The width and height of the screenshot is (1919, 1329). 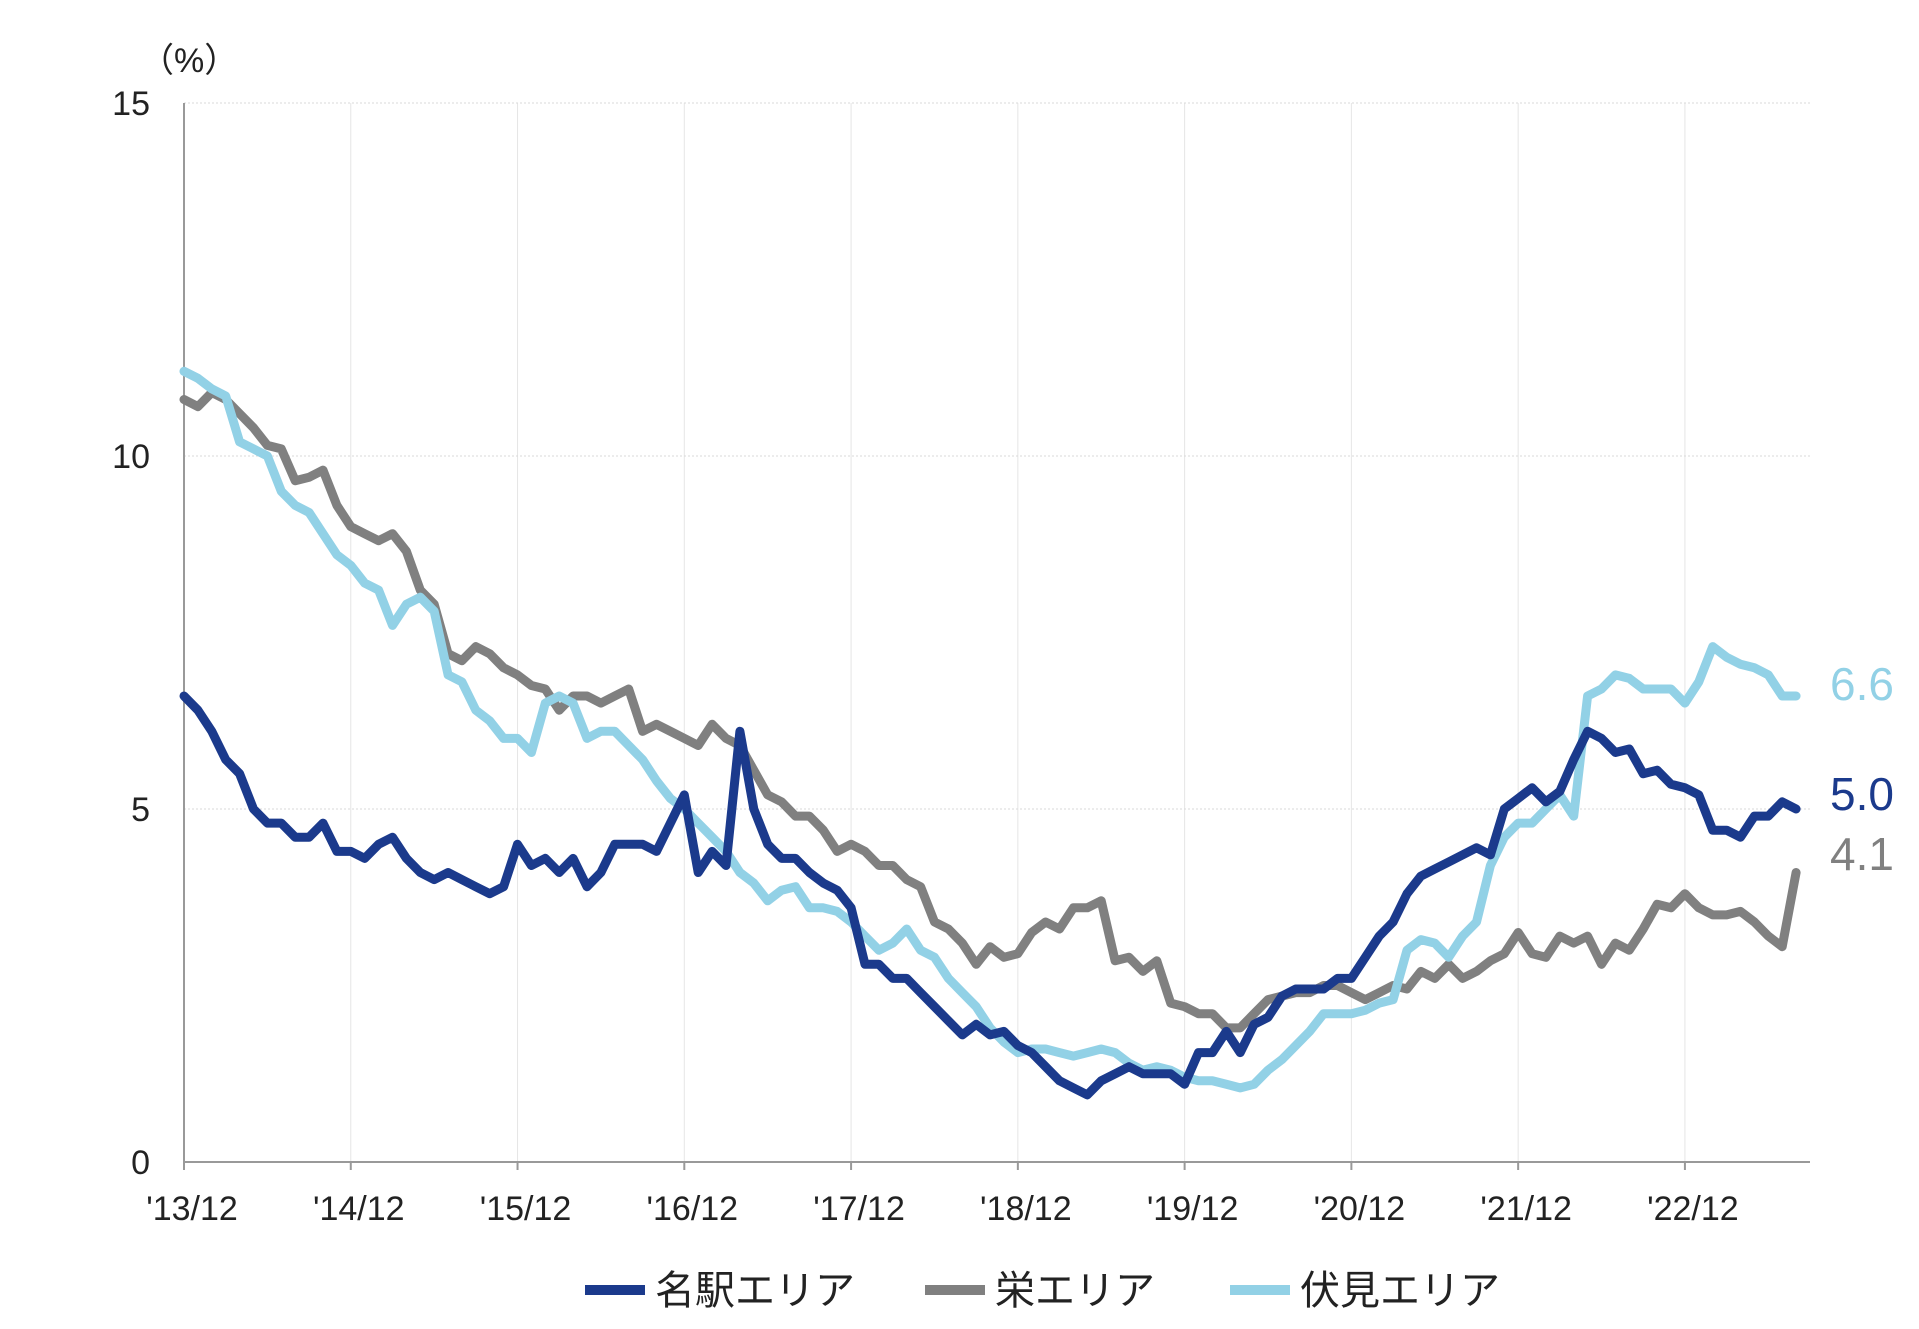 I want to click on x-tick-label: '22/12, so click(x=1693, y=1209).